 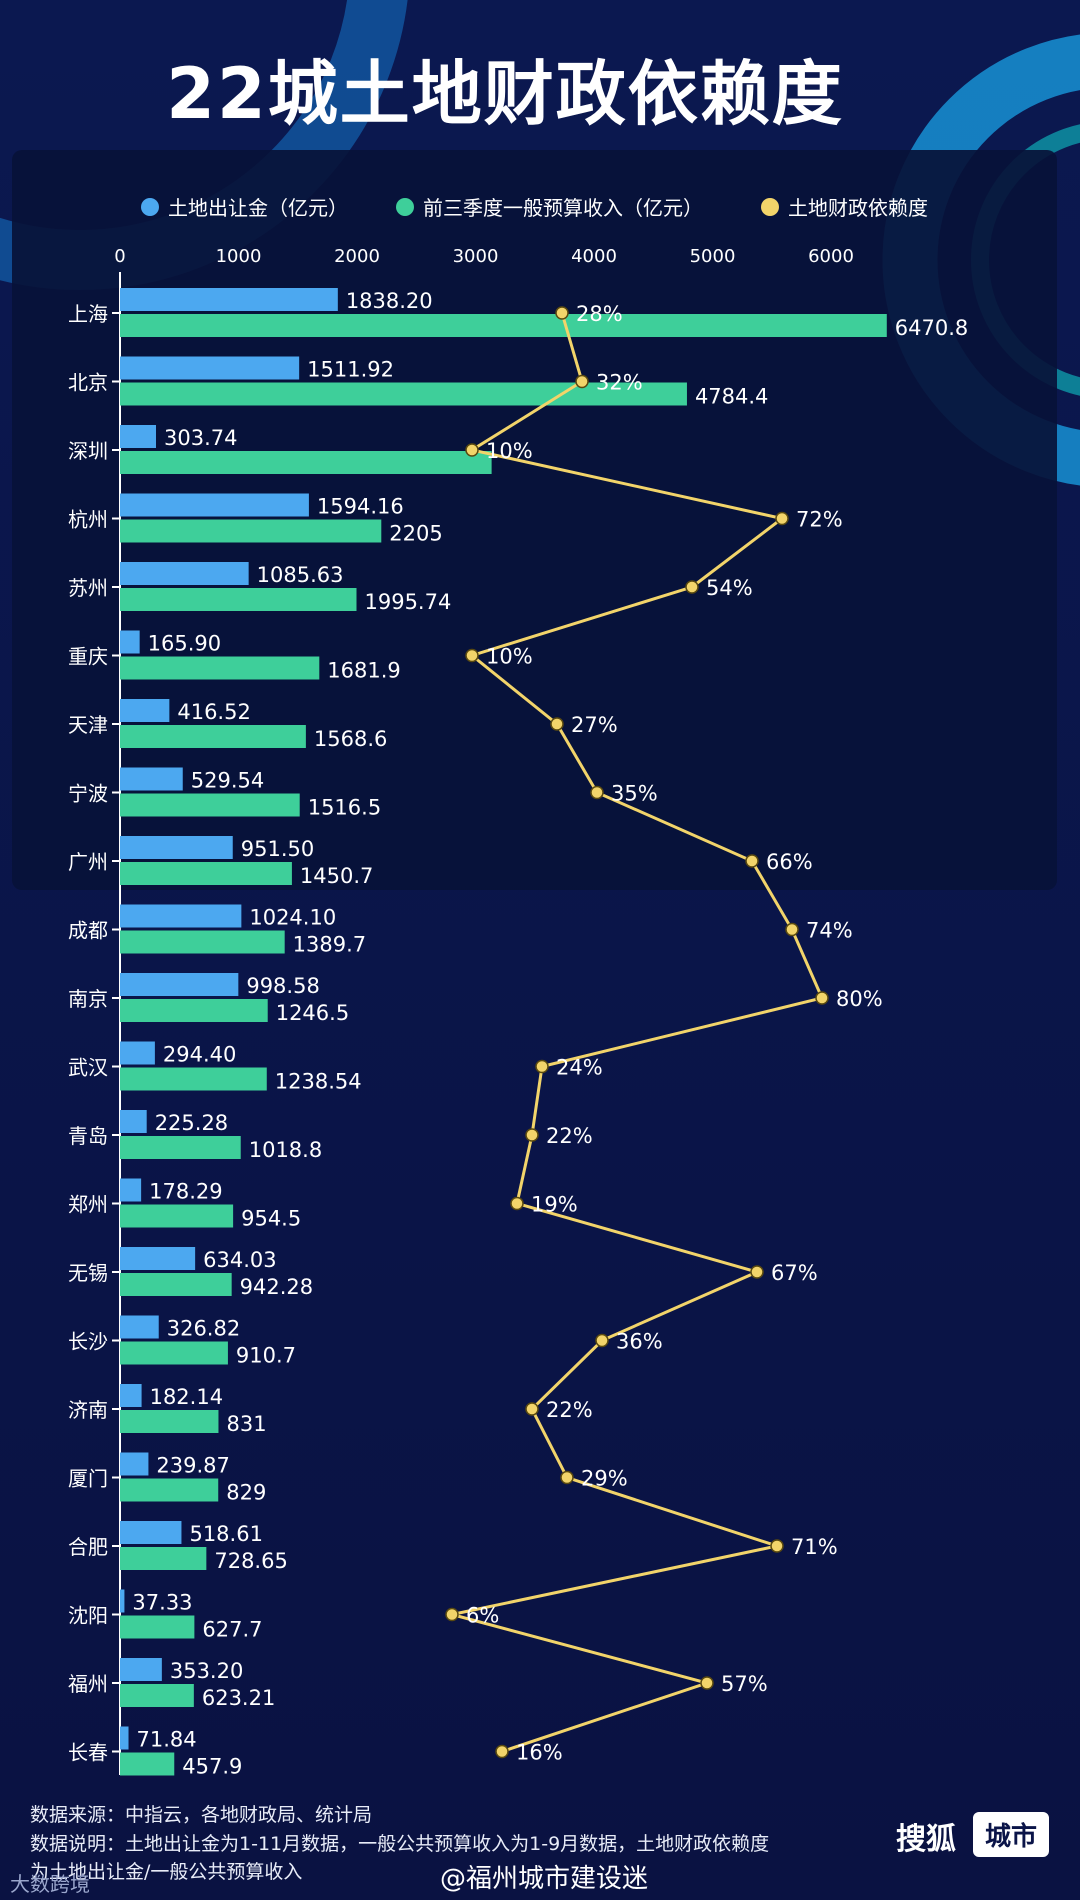 I want to click on footer-source: 数据来源：中指云，各地财政局、统计局, so click(x=201, y=1815).